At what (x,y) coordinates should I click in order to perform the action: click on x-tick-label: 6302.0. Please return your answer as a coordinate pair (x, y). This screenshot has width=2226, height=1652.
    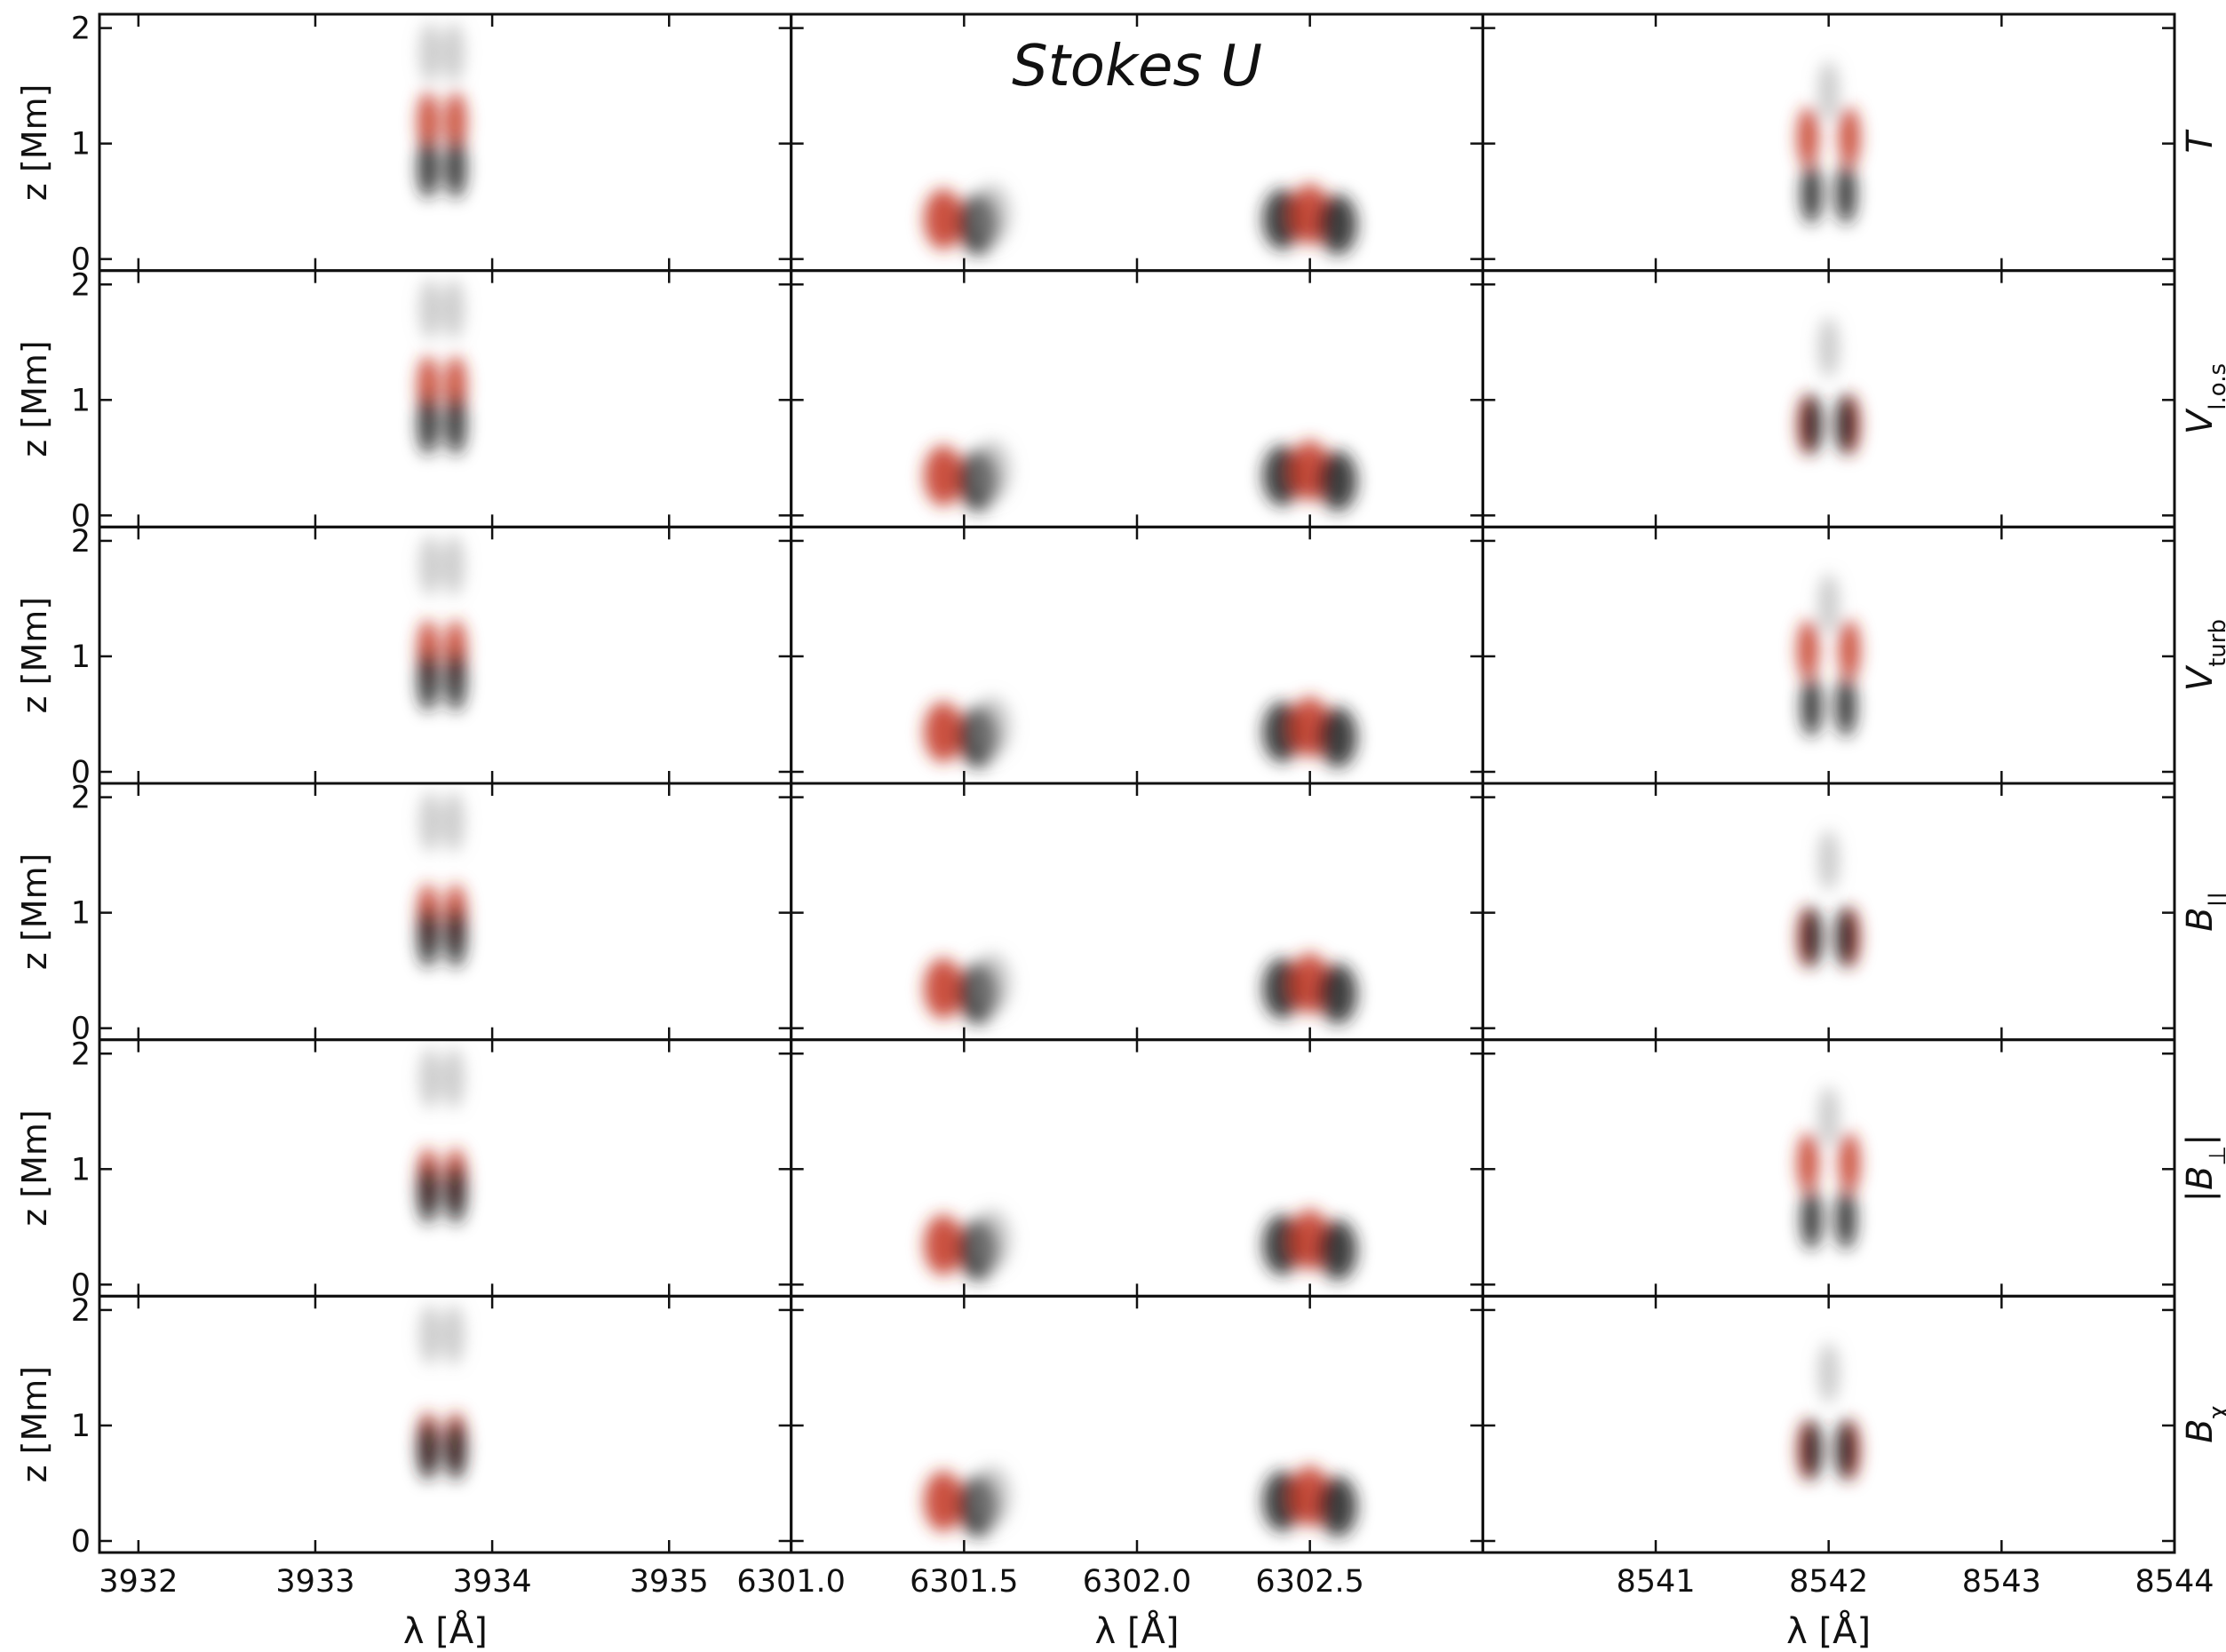
    Looking at the image, I should click on (1137, 1582).